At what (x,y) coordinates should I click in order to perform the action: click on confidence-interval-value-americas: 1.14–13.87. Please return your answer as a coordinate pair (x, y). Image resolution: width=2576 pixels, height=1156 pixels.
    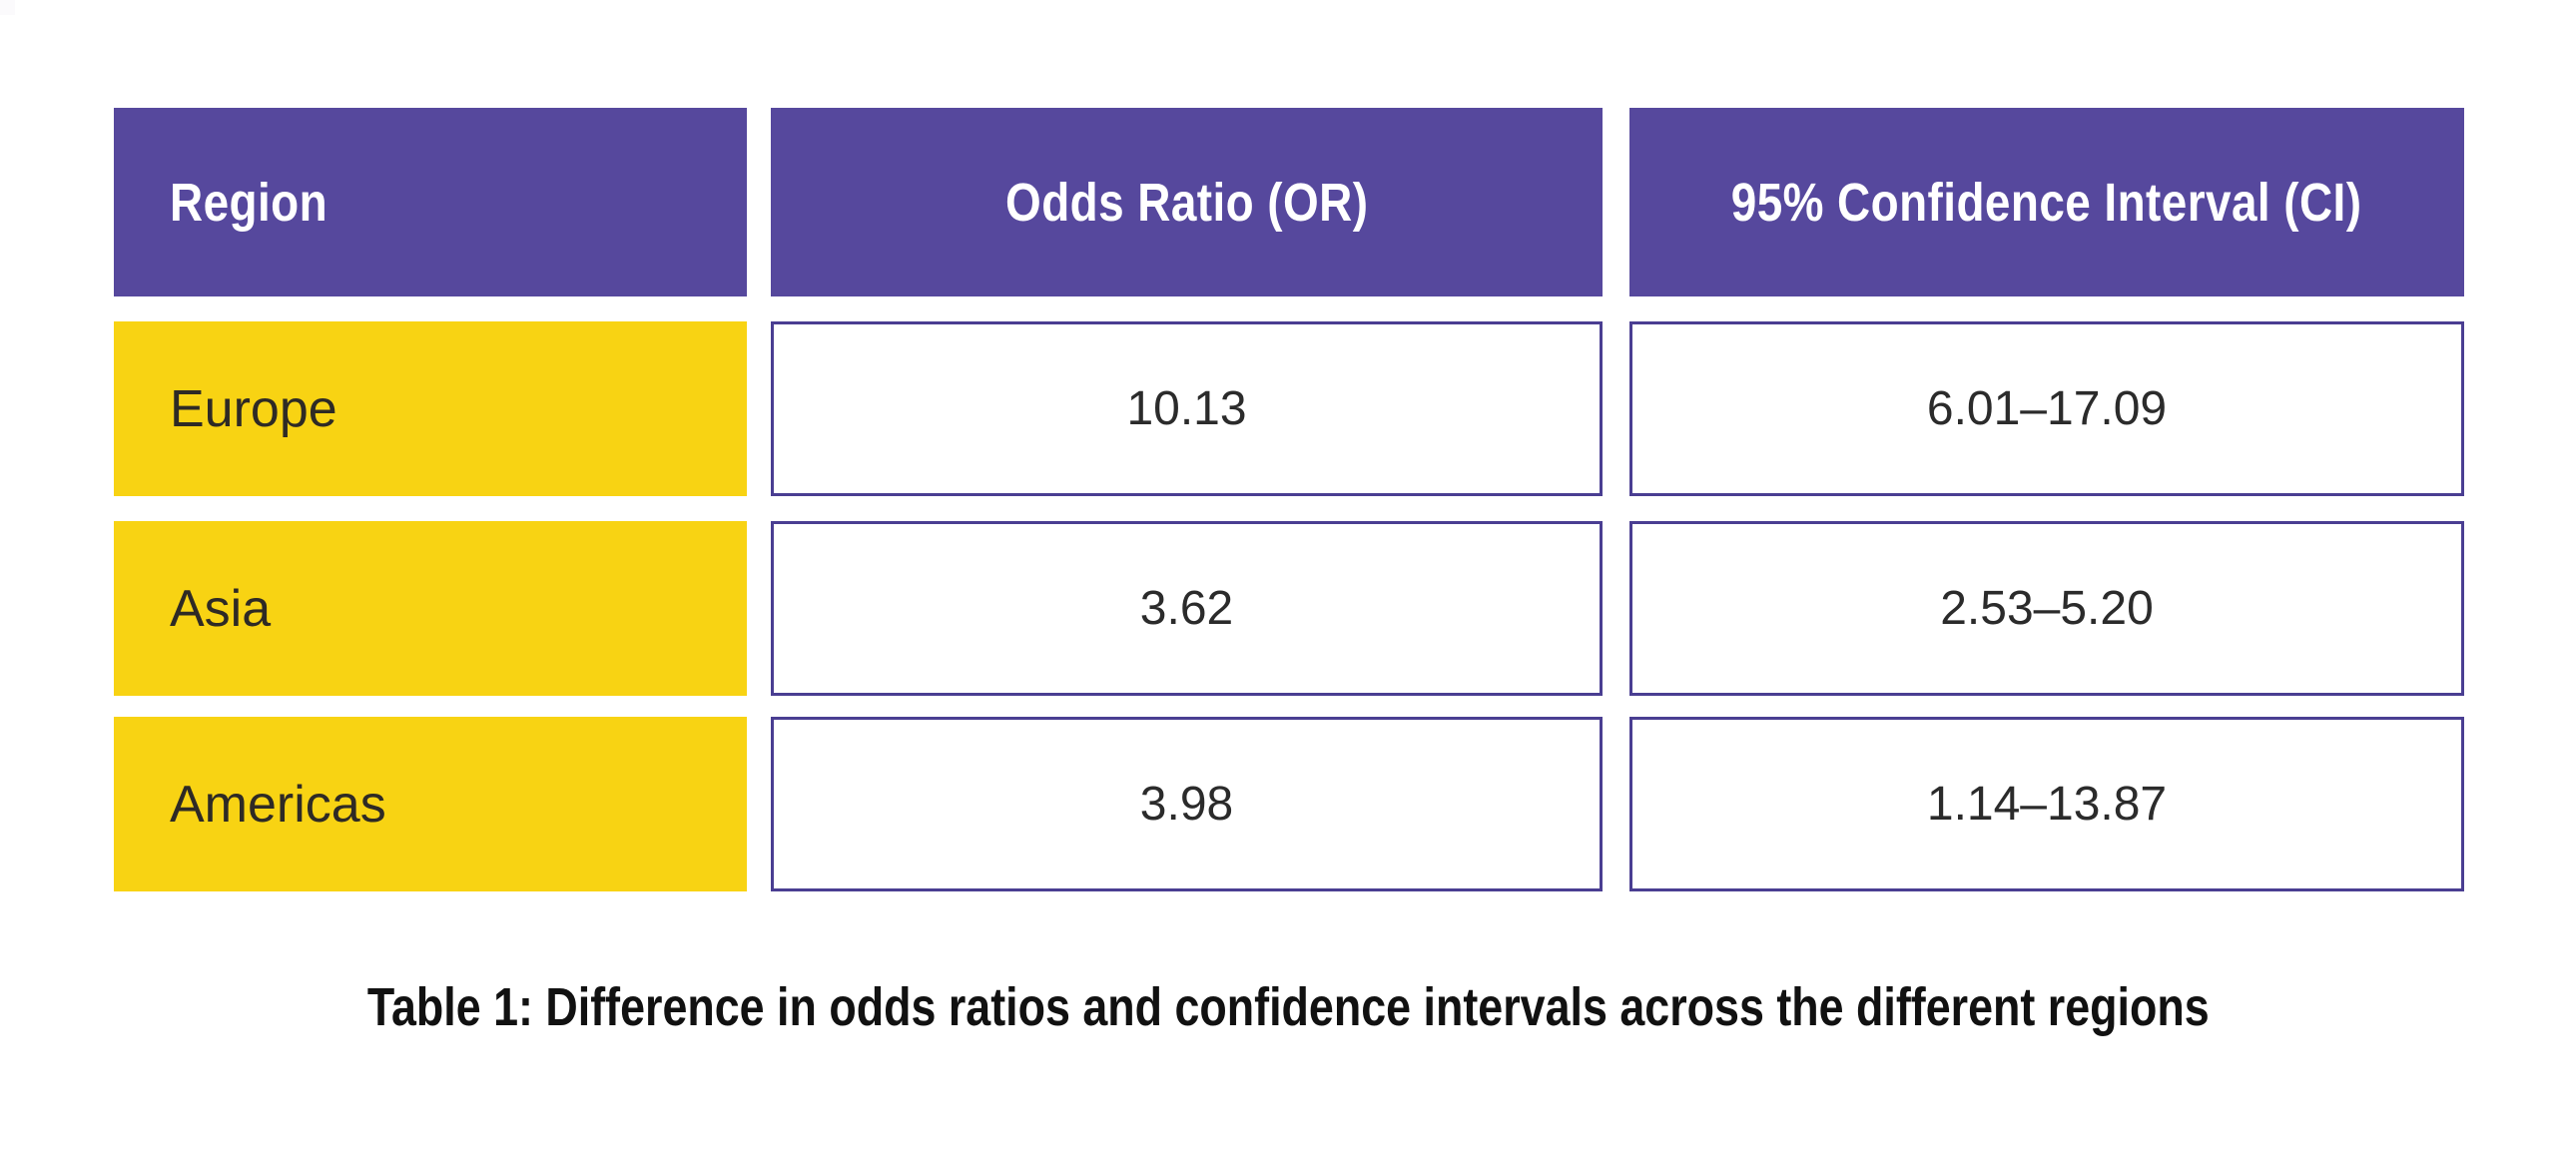
    Looking at the image, I should click on (2047, 804).